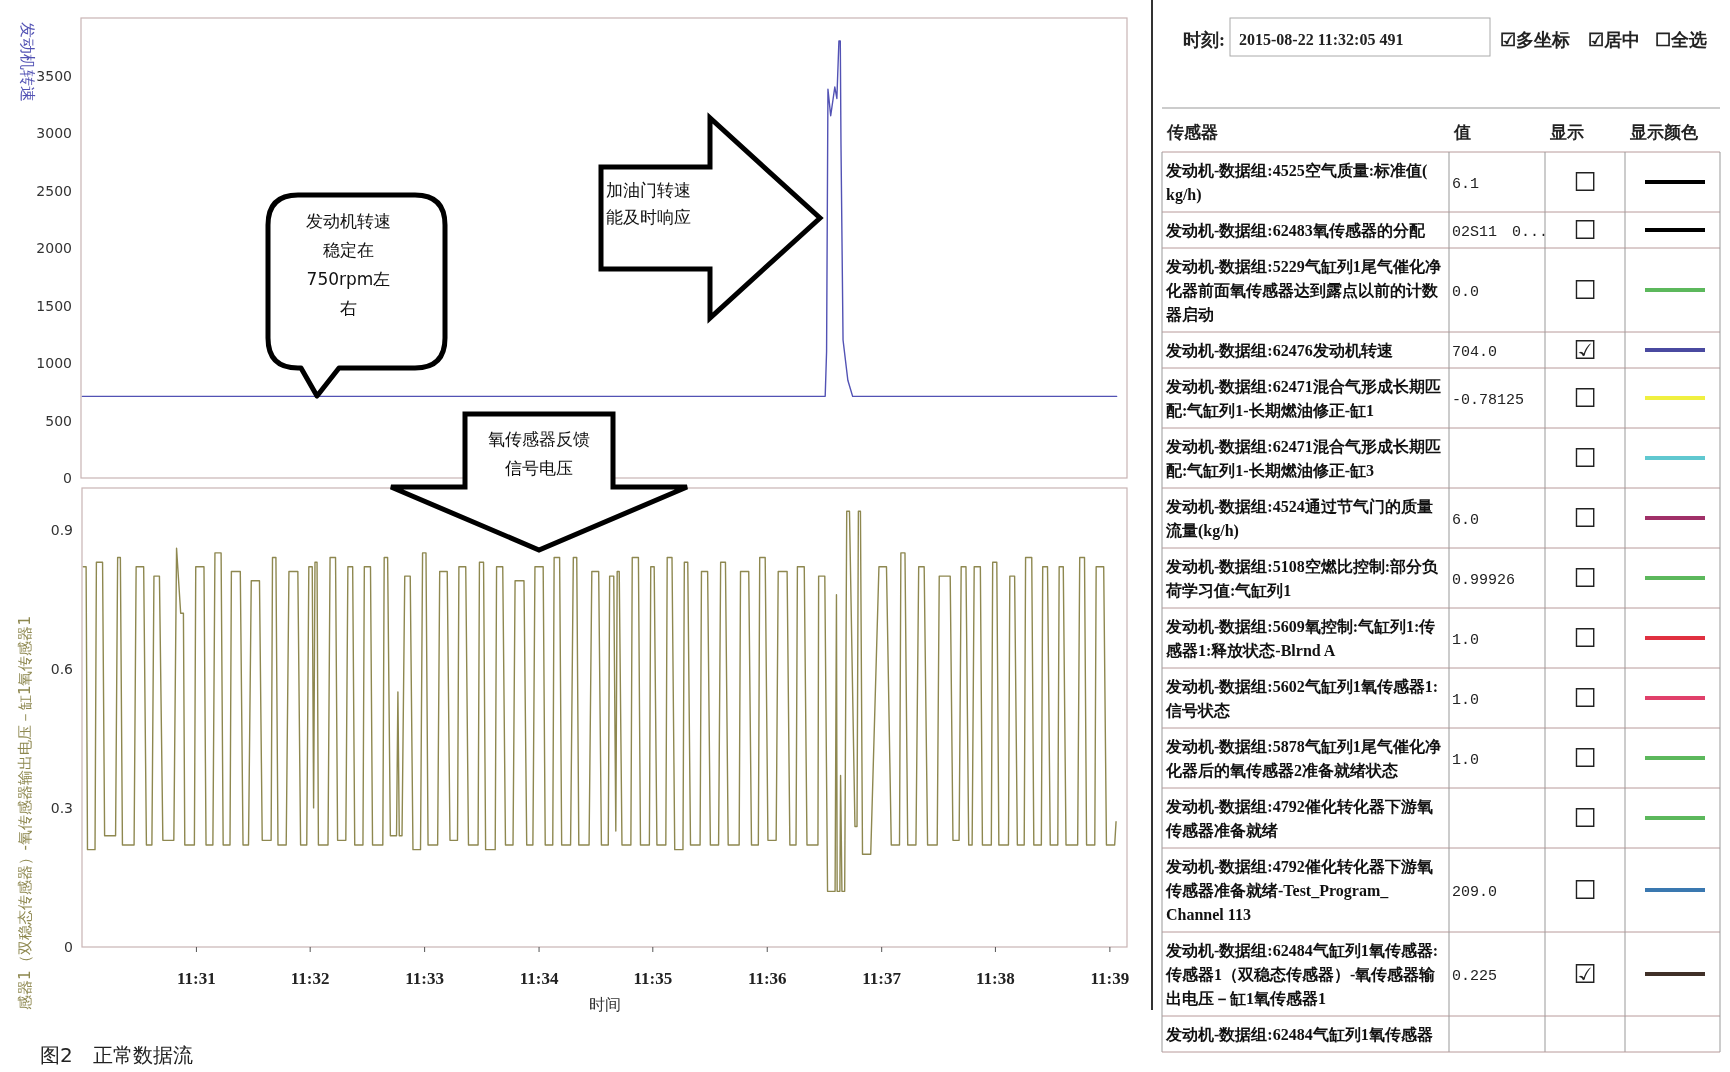 This screenshot has width=1730, height=1072. Describe the element at coordinates (1488, 400) in the screenshot. I see `text: -0.78125` at that location.